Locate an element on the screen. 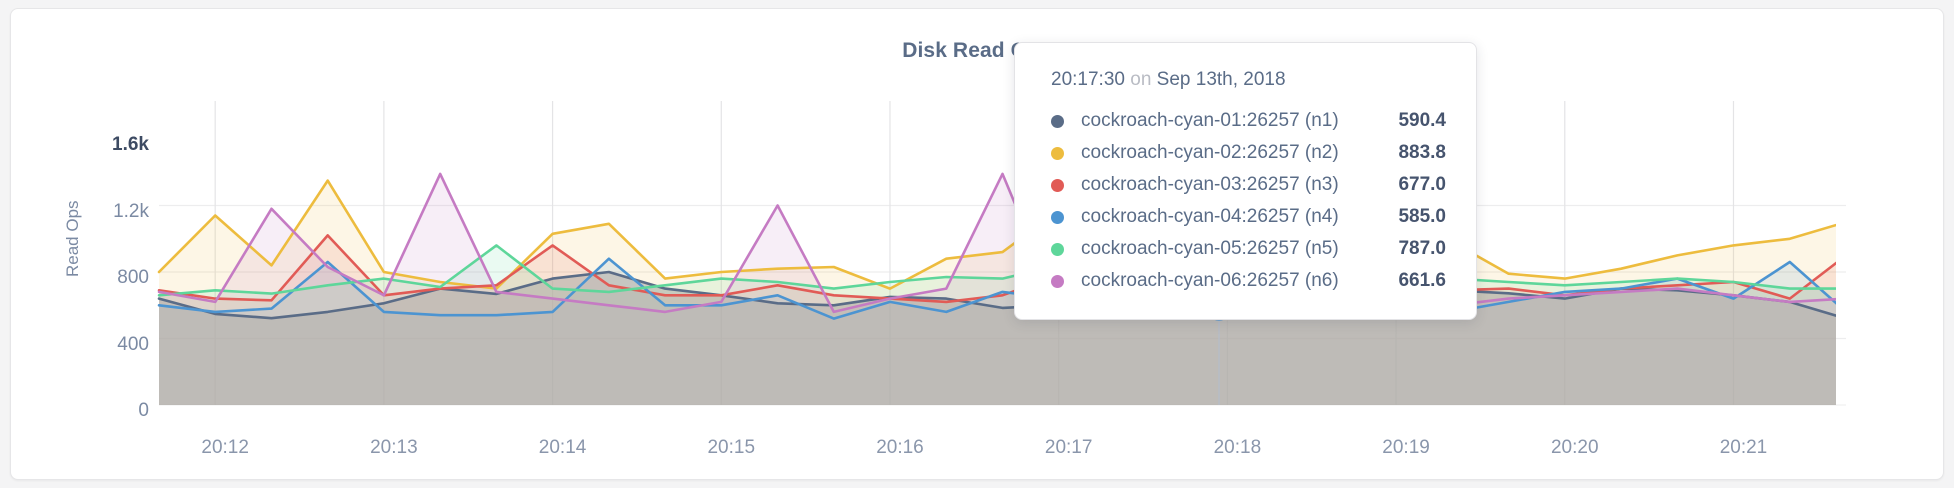 The width and height of the screenshot is (1954, 488). tooltip-series-label: cockroach-cyan-06:26257 (n6) is located at coordinates (1210, 280).